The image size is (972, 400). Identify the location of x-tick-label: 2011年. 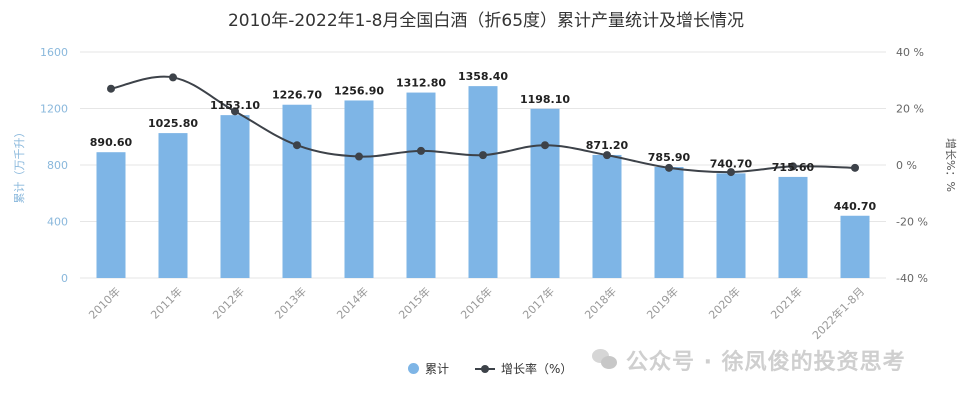
(166, 302).